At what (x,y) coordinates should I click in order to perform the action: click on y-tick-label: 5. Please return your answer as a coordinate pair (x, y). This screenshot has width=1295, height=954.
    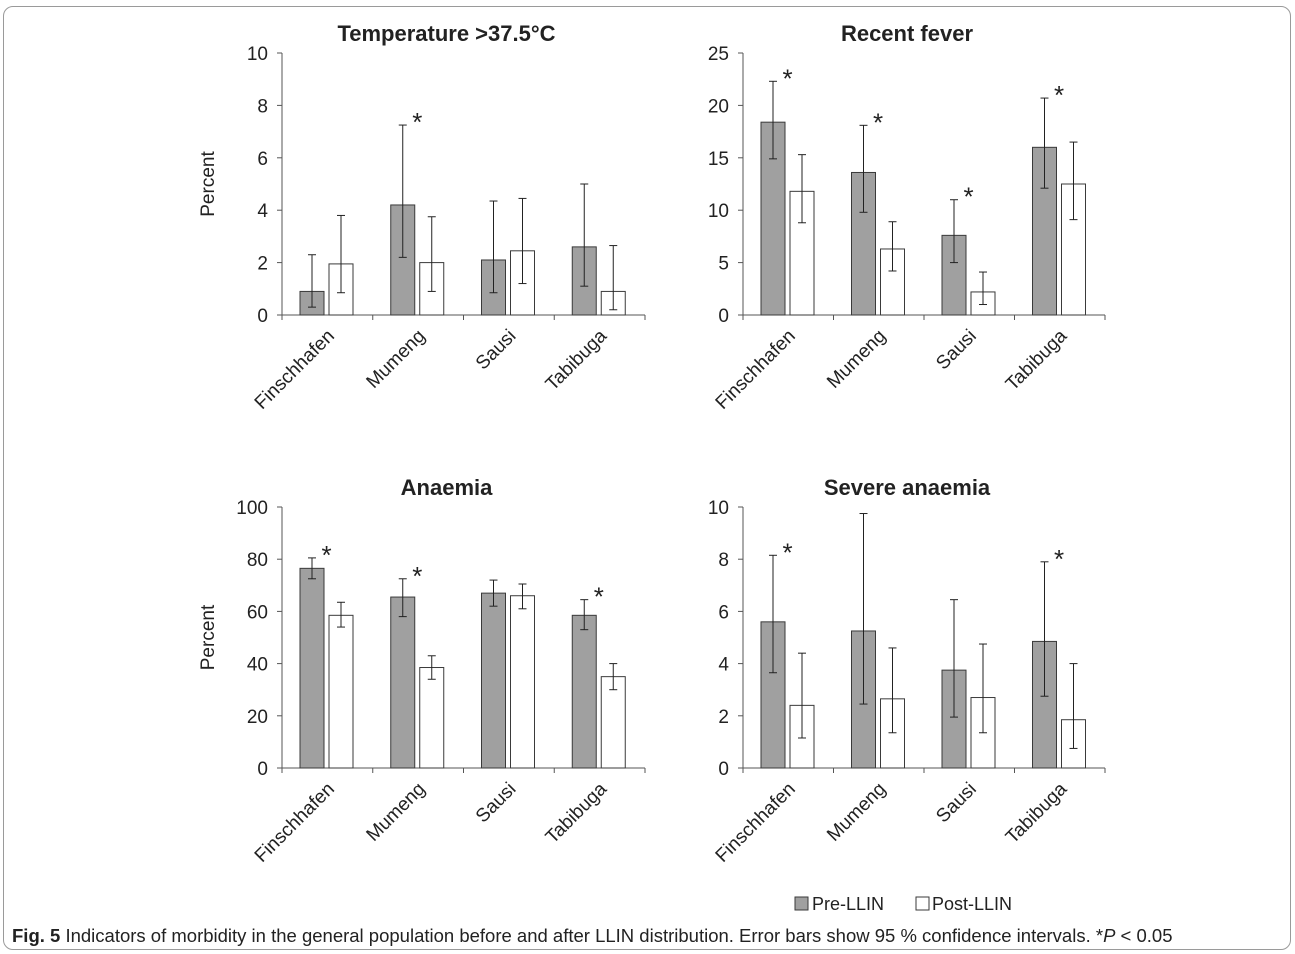
    Looking at the image, I should click on (723, 264).